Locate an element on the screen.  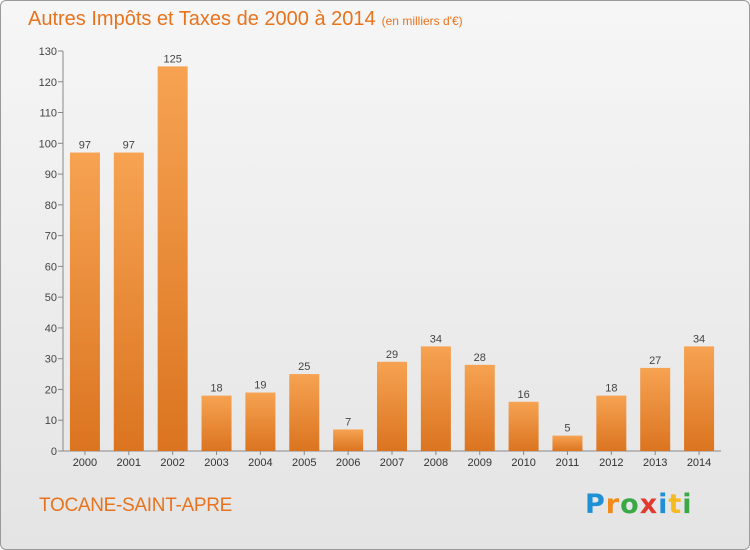
bar-2009 is located at coordinates (479, 407).